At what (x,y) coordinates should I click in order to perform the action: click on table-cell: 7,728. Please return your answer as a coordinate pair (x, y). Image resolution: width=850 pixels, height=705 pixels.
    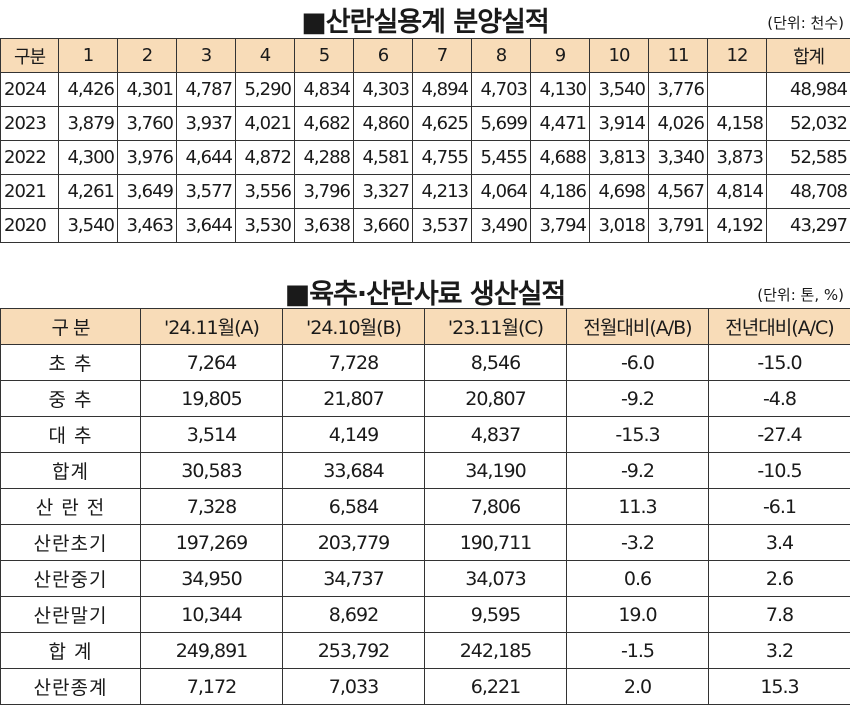
    Looking at the image, I should click on (354, 363).